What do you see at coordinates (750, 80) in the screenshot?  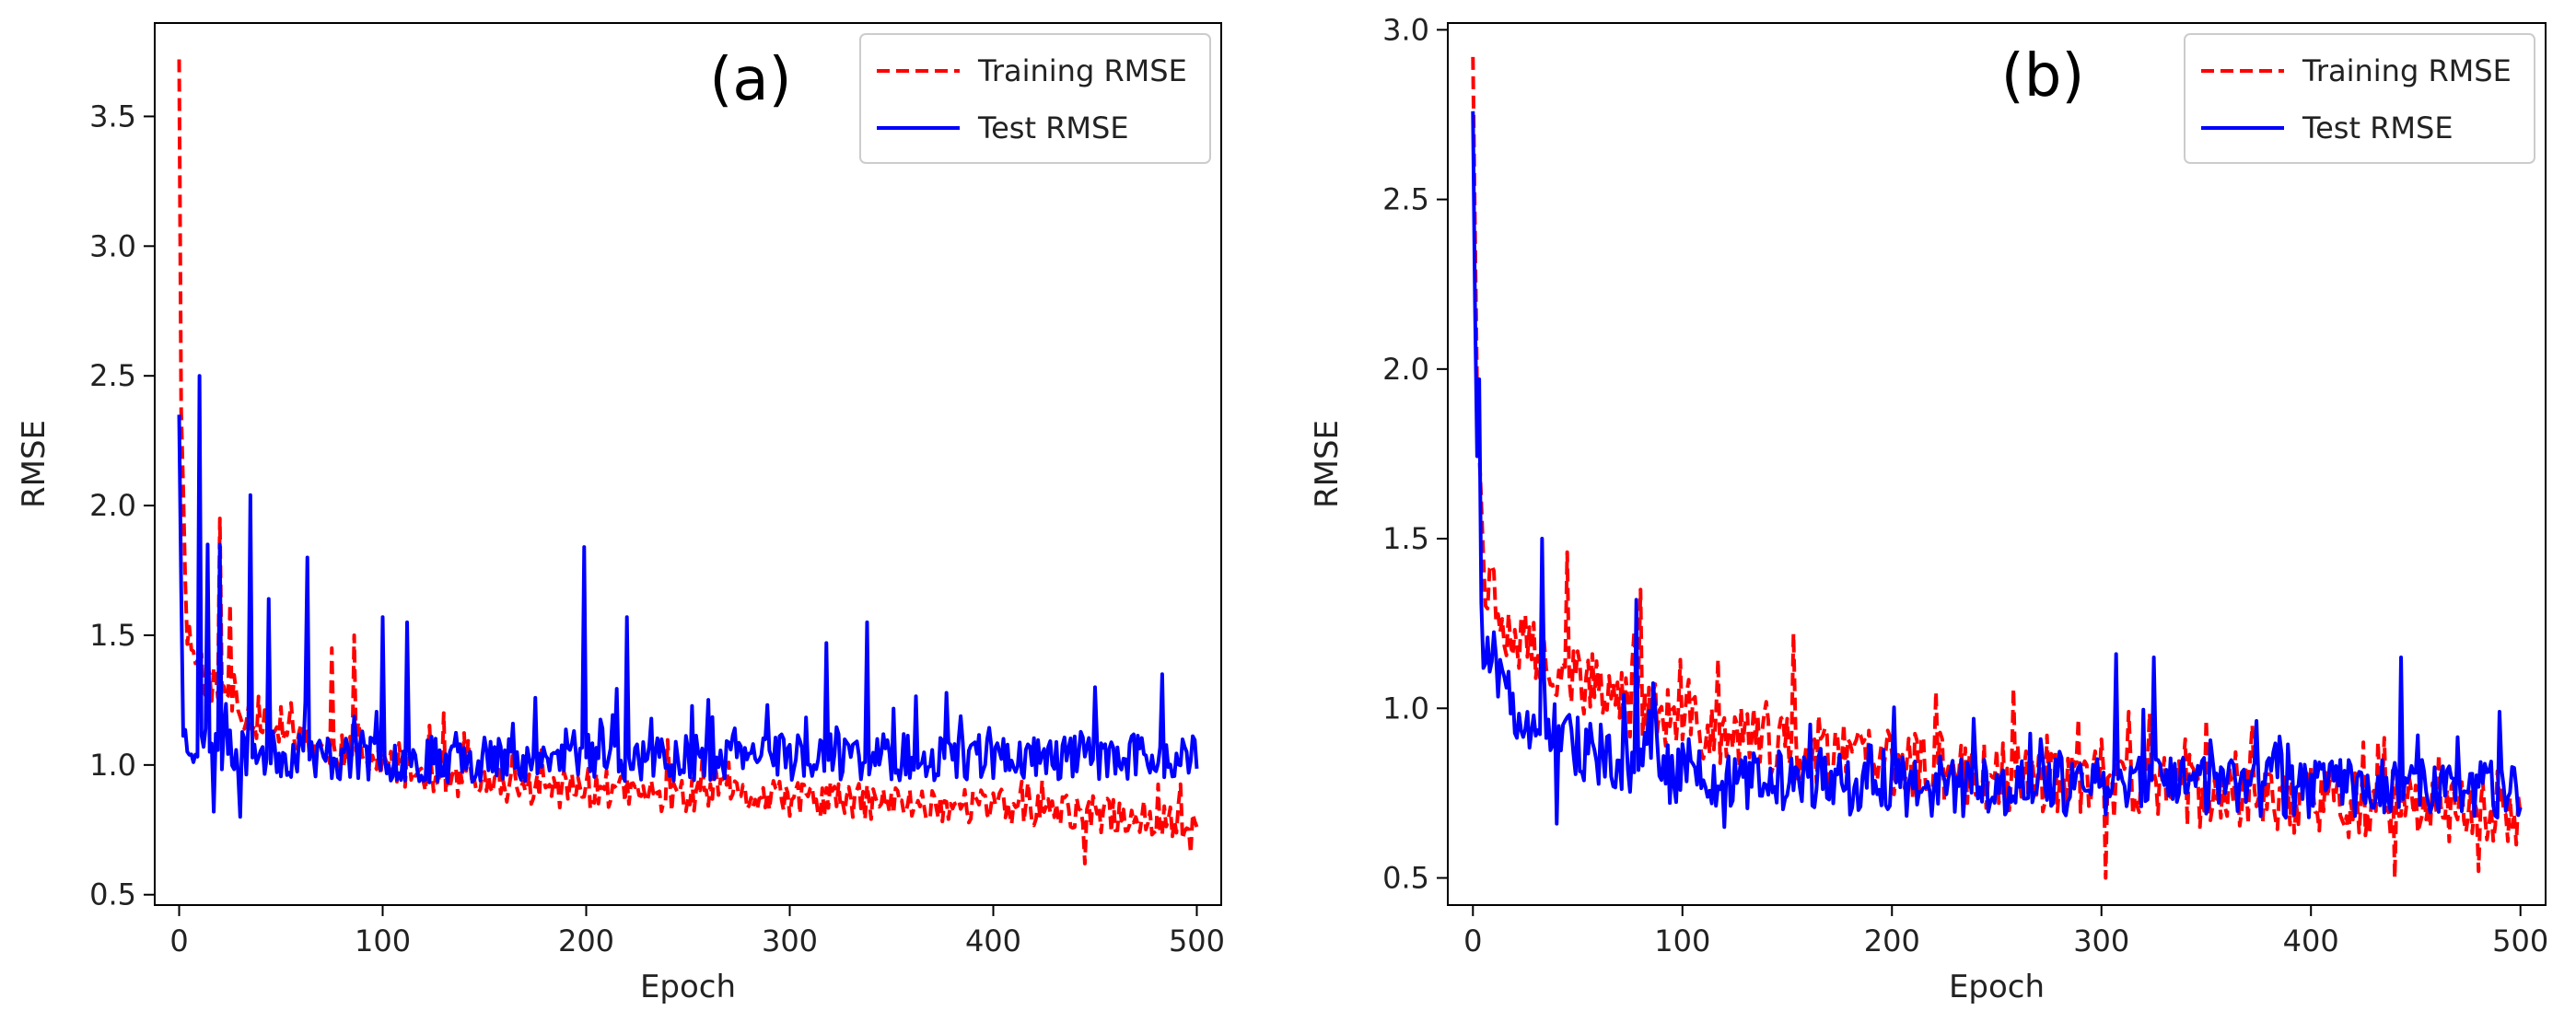 I see `panel-label: (a)` at bounding box center [750, 80].